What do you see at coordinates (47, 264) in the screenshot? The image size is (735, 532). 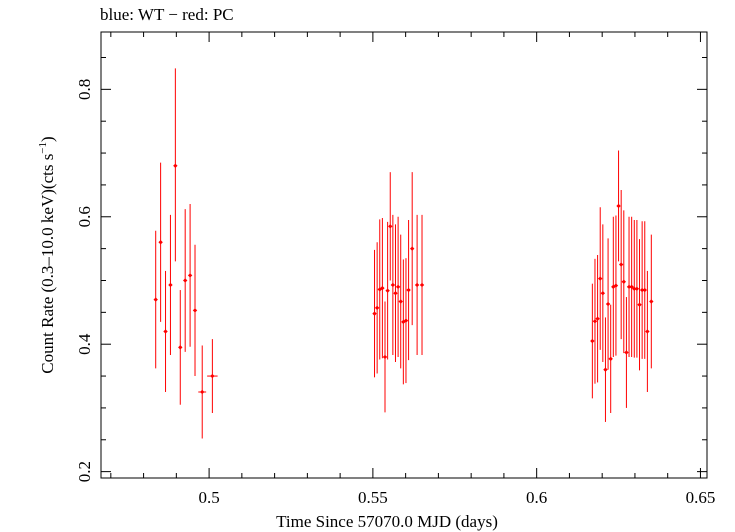 I see `y-axis-label-main: Count Rate (0.3–10.0 keV)(cts s` at bounding box center [47, 264].